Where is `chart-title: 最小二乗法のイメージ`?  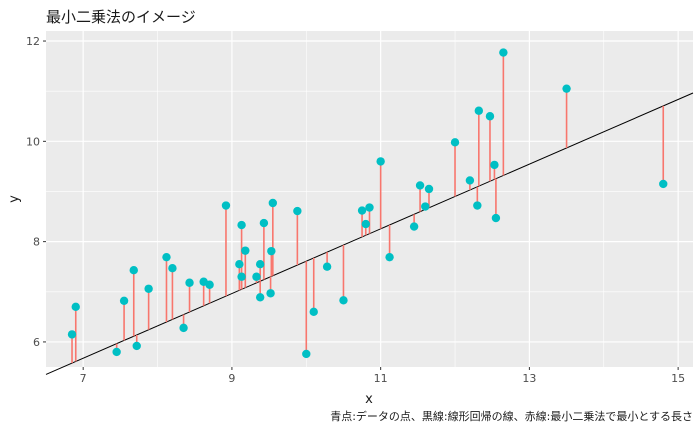
chart-title: 最小二乗法のイメージ is located at coordinates (121, 17).